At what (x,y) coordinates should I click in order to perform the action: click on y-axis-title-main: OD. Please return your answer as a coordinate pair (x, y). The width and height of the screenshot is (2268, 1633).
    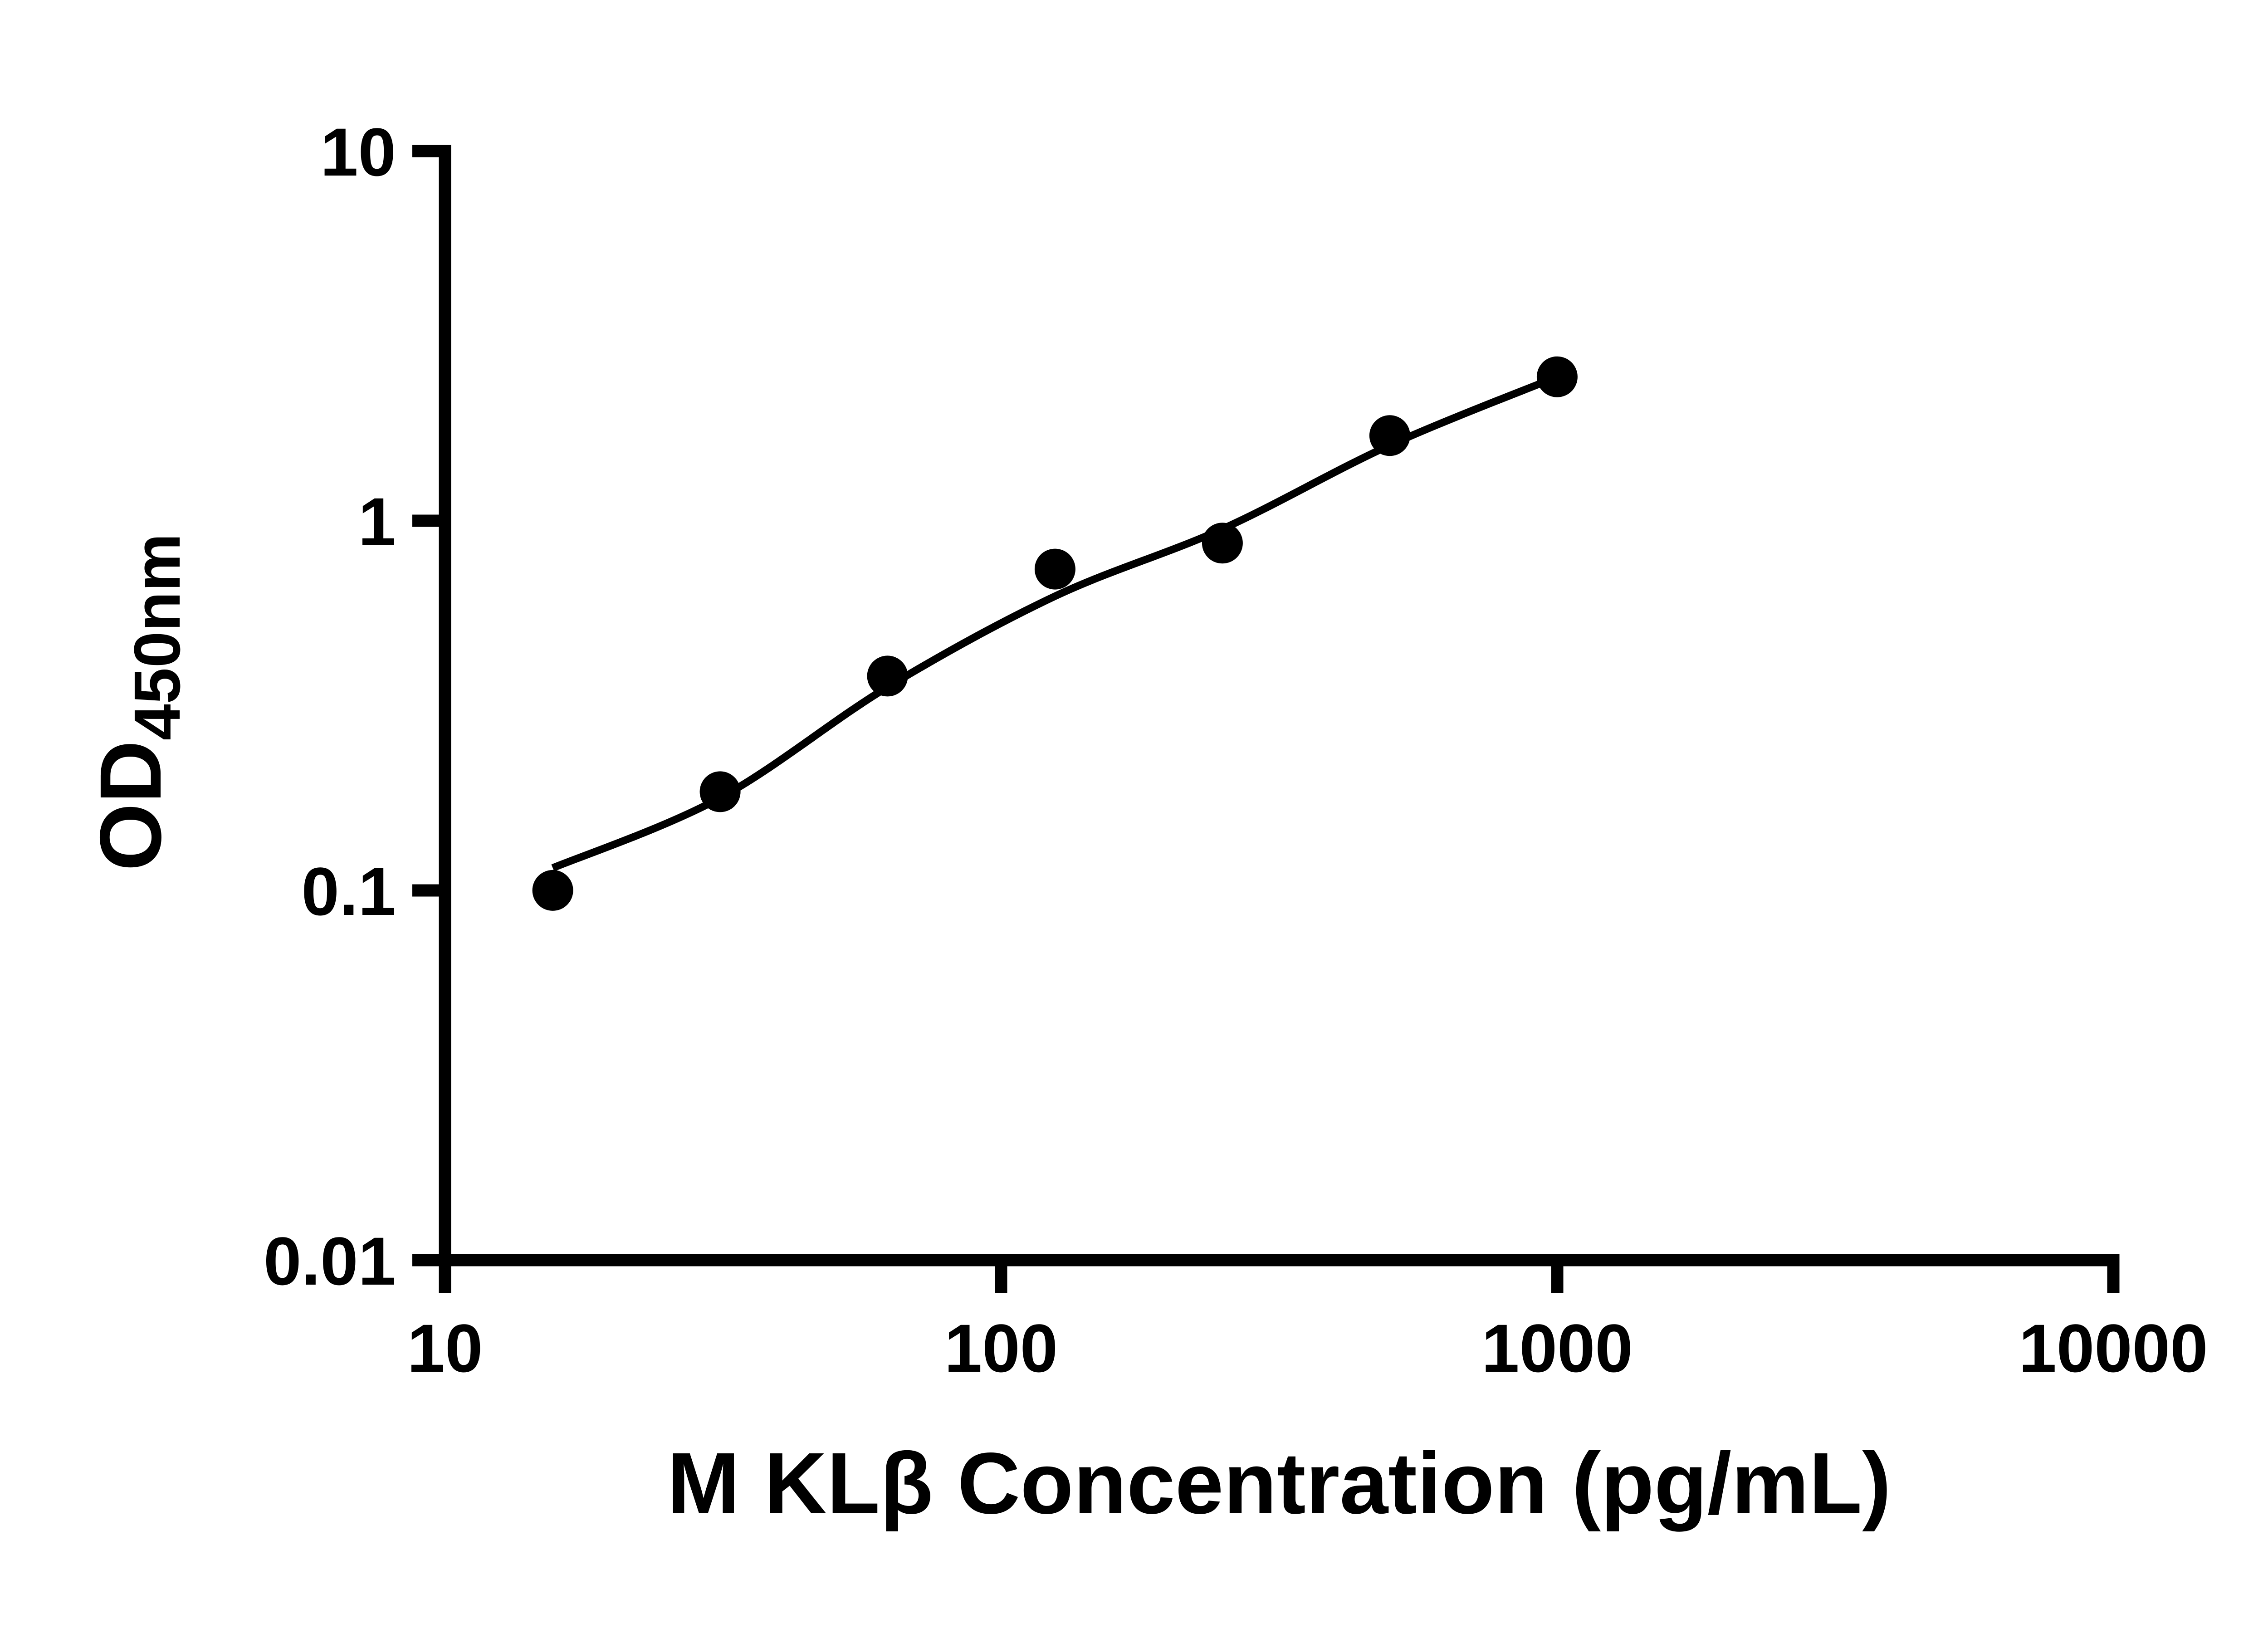
    Looking at the image, I should click on (130, 805).